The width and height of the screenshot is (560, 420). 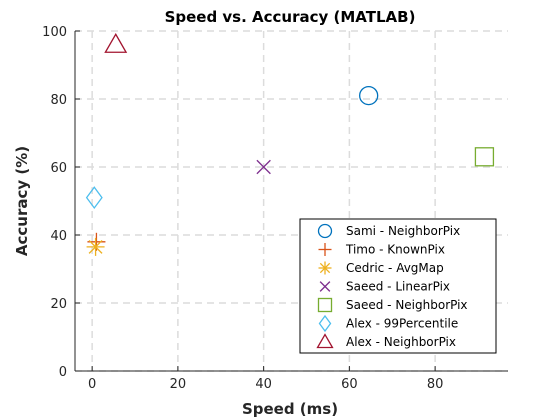 I want to click on y-tick-label: 40, so click(x=58, y=236).